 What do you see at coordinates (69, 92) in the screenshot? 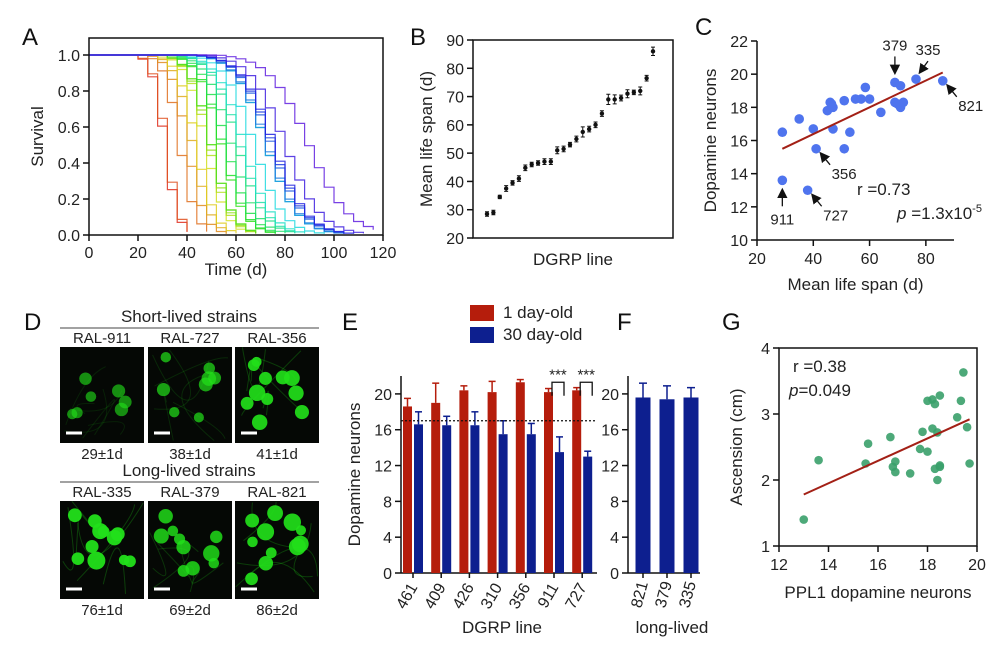
I see `y-tick-label: 0.8` at bounding box center [69, 92].